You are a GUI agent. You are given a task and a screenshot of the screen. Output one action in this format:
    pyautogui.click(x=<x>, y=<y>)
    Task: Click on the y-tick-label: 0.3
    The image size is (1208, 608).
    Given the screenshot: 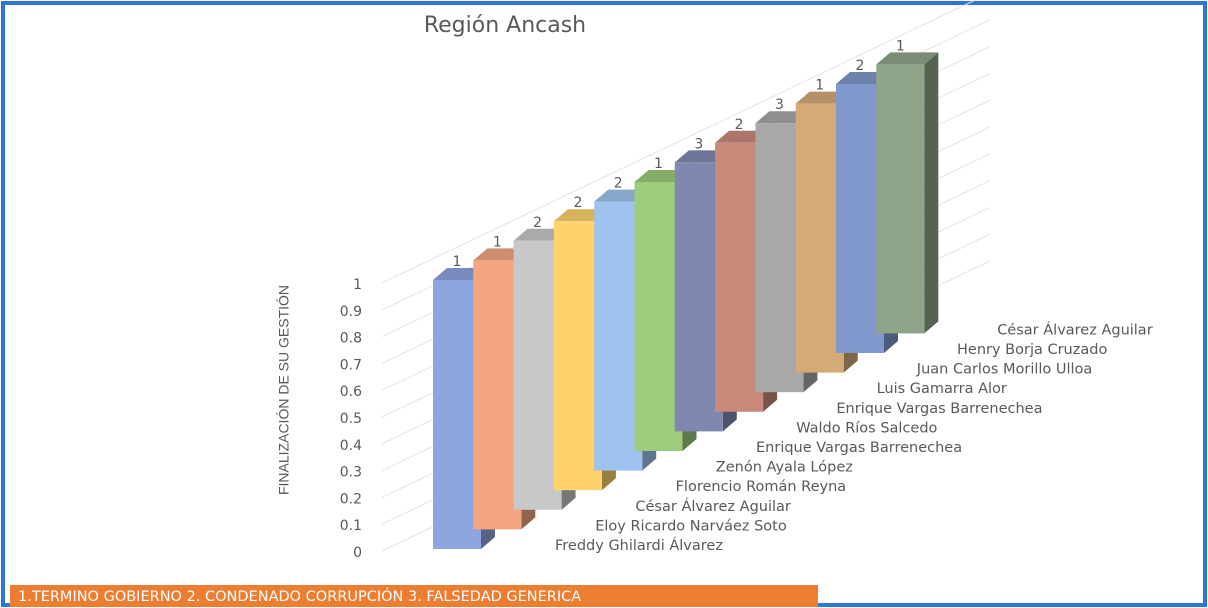 What is the action you would take?
    pyautogui.click(x=351, y=473)
    